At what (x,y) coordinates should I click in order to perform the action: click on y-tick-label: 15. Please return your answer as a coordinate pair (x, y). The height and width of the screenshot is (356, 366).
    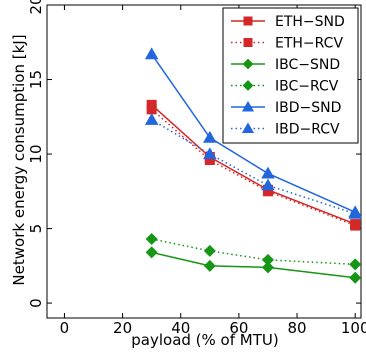
    Looking at the image, I should click on (36, 79).